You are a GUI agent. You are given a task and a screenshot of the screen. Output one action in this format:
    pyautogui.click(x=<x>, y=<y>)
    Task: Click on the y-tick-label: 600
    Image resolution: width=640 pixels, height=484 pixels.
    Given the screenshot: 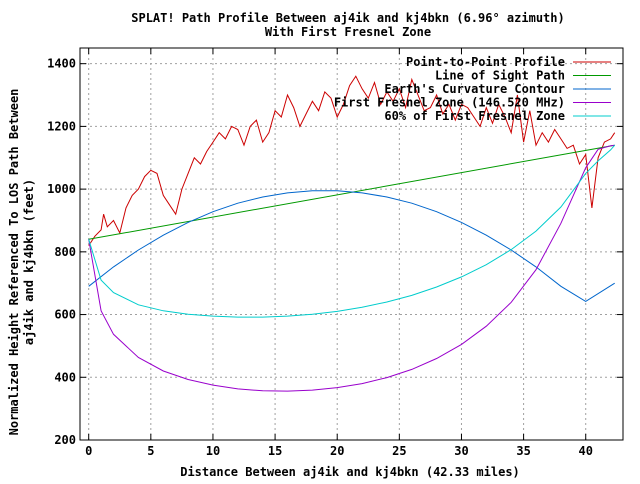 What is the action you would take?
    pyautogui.click(x=65, y=315)
    